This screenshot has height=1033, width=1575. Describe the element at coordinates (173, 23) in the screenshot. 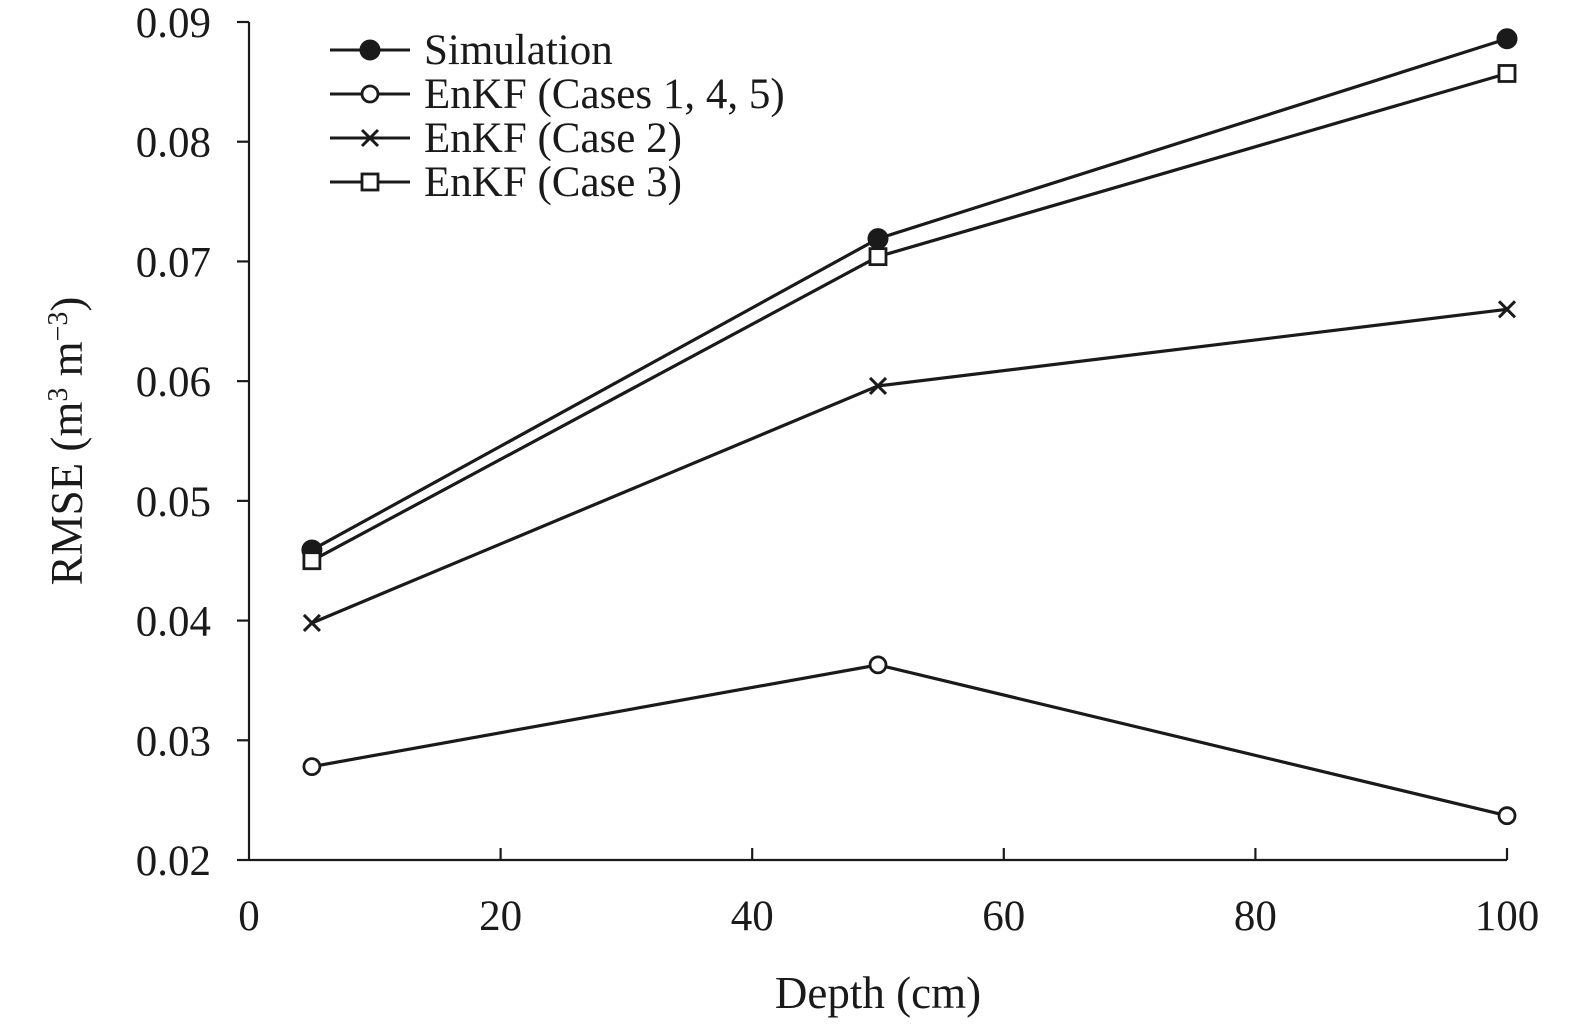

I see `y-tick-label: 0.09` at that location.